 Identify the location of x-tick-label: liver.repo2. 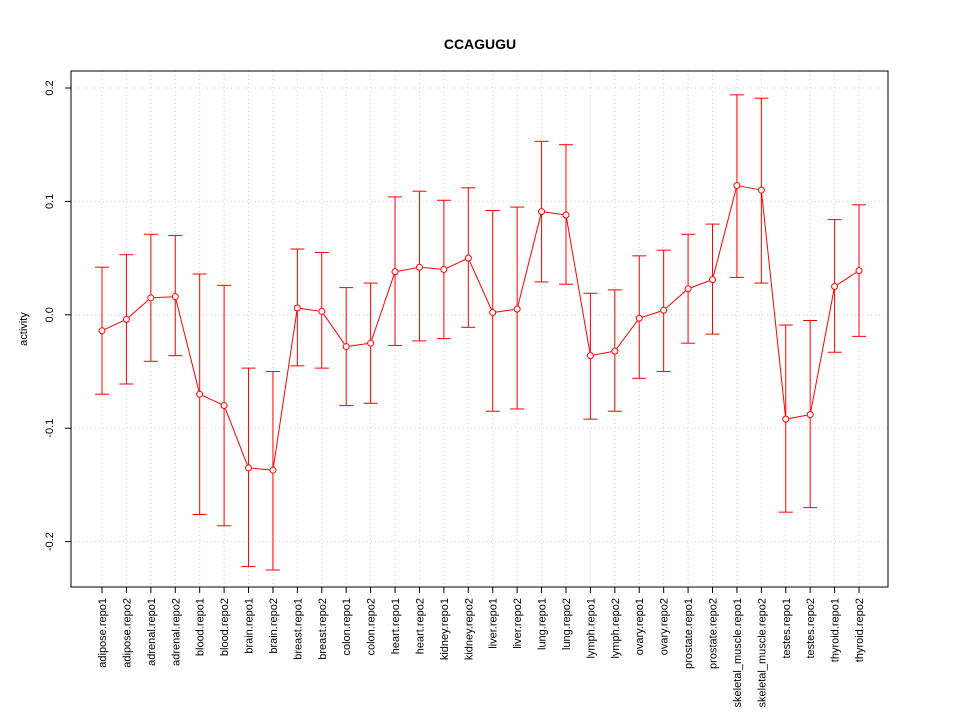
(518, 623).